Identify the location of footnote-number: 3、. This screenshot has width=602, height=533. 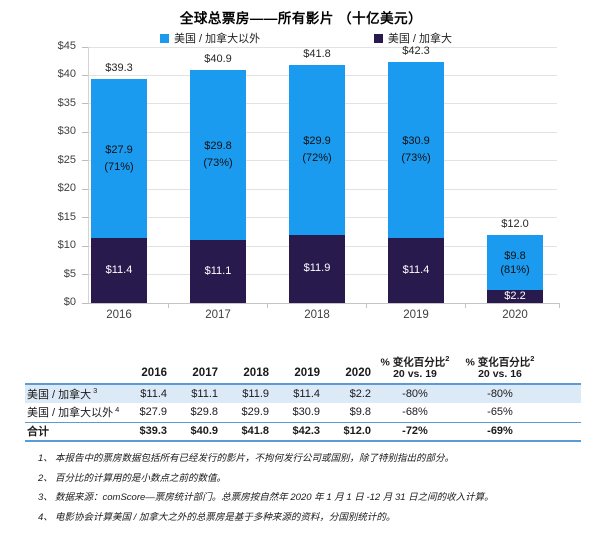
(45, 498).